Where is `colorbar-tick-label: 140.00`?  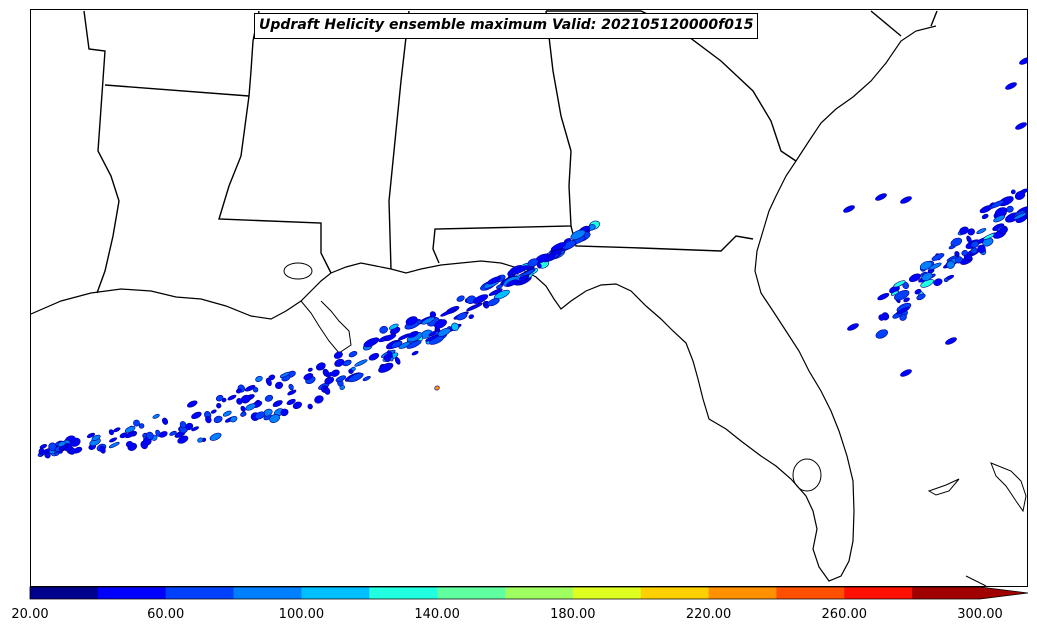 colorbar-tick-label: 140.00 is located at coordinates (437, 614).